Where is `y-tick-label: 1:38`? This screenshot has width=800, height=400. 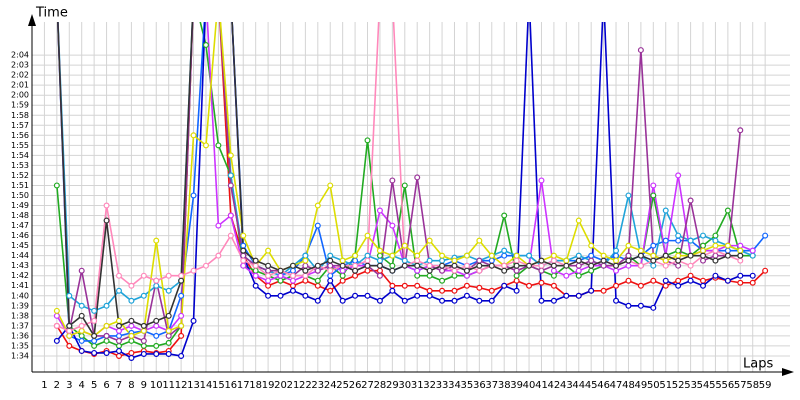 y-tick-label: 1:38 is located at coordinates (20, 315).